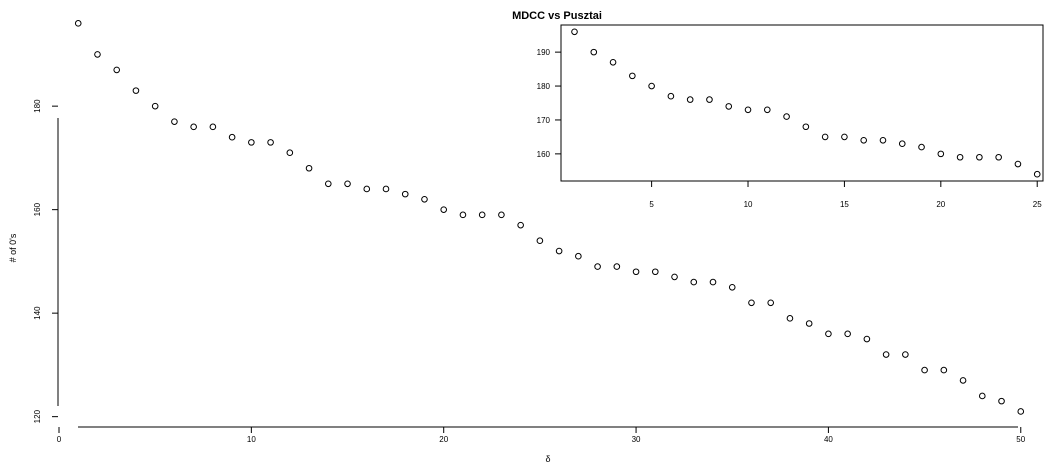 This screenshot has height=465, width=1044. I want to click on main-x-ticks: 0 10 20 30 40 50, so click(541, 435).